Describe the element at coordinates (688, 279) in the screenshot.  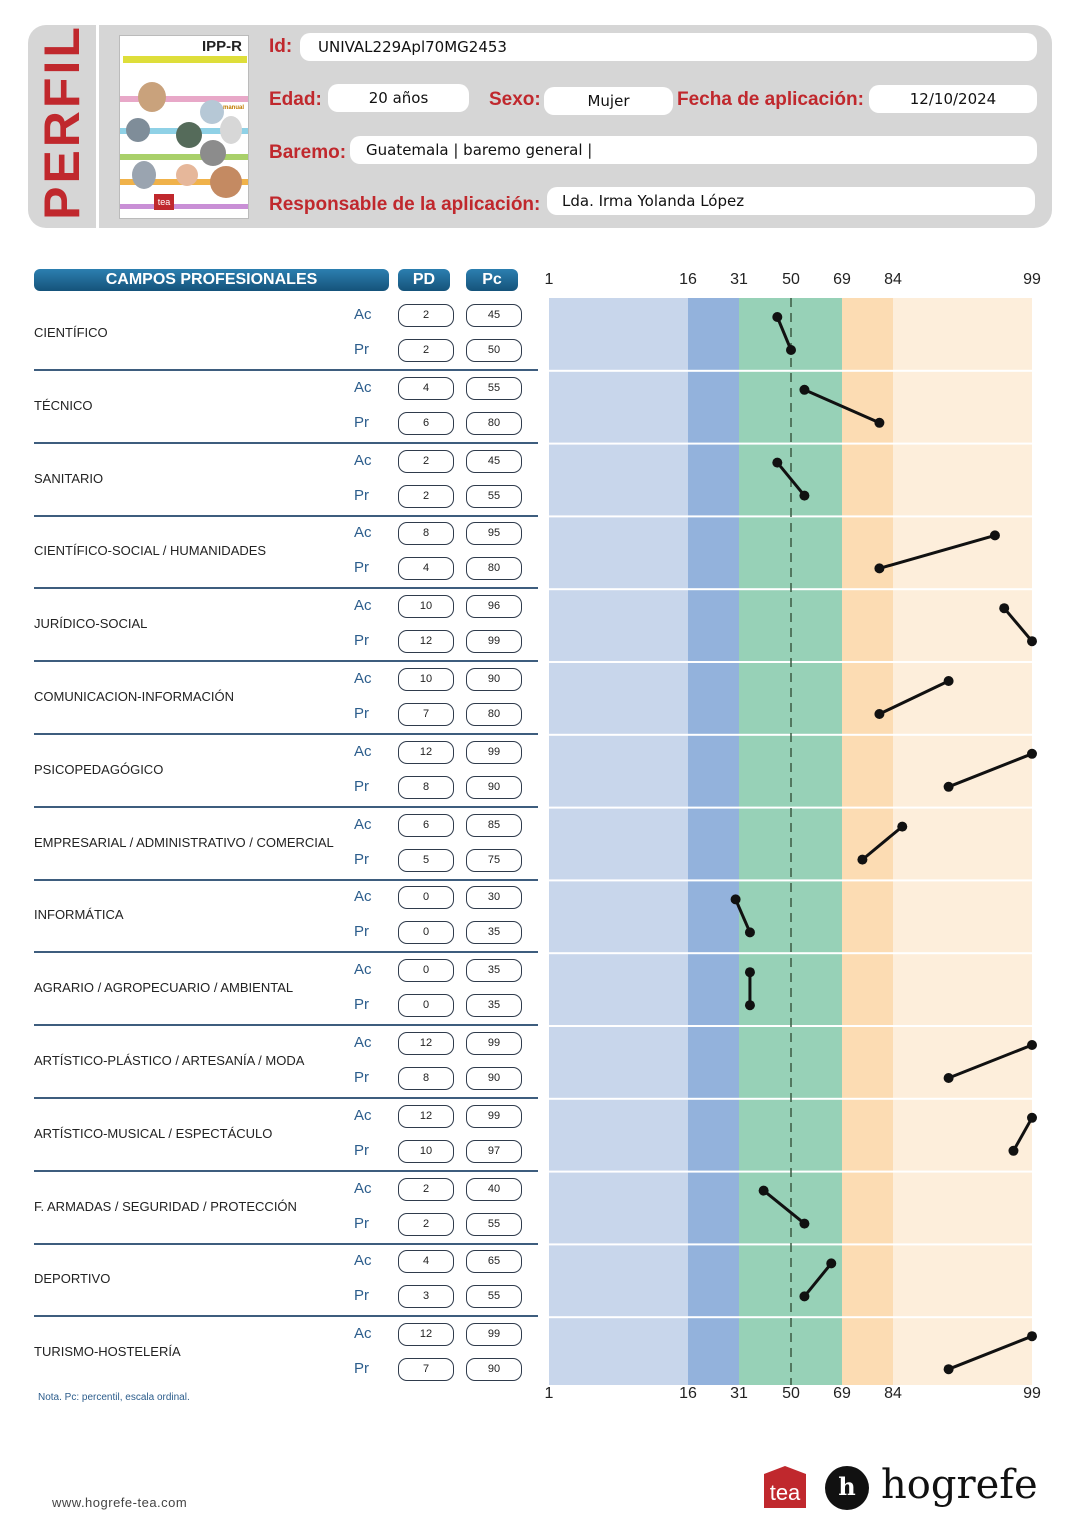
I see `tick-label-top: 16` at that location.